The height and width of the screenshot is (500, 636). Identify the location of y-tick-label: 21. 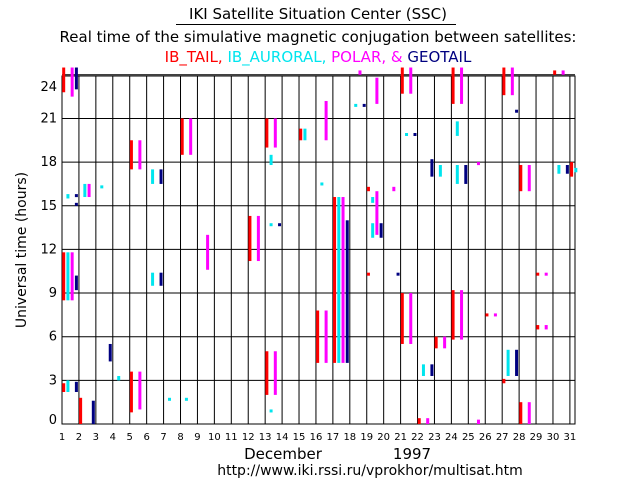
(48, 118).